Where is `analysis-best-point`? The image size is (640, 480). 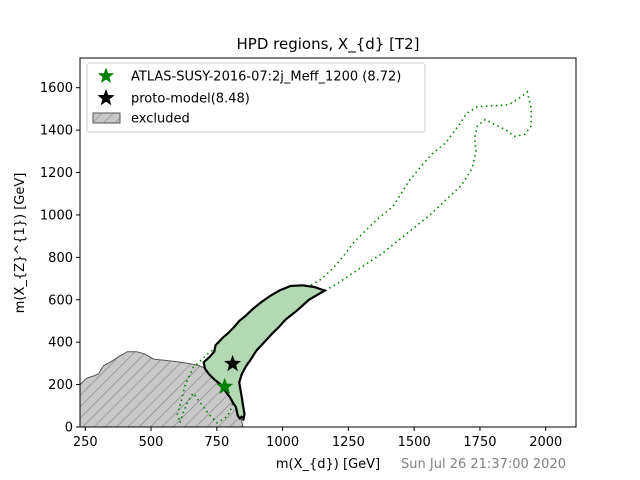 analysis-best-point is located at coordinates (225, 385).